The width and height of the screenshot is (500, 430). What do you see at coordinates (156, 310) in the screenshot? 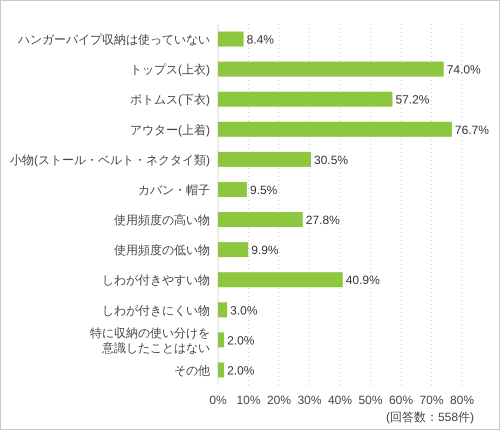
I see `y-tick-label: しわが付きにくい物` at bounding box center [156, 310].